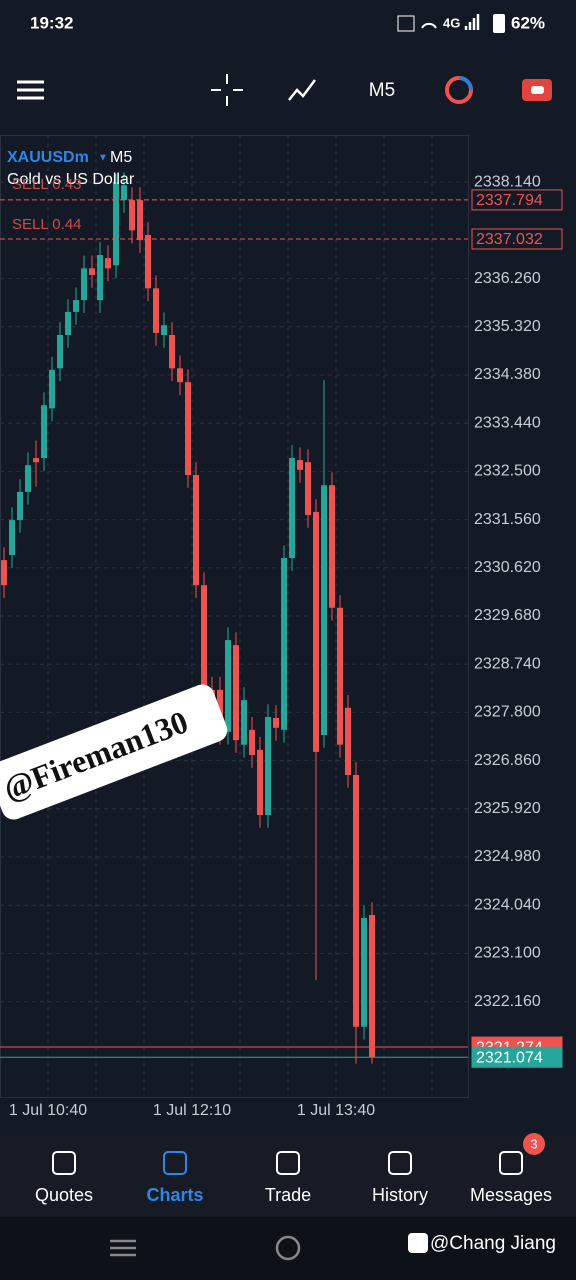  Describe the element at coordinates (507, 181) in the screenshot. I see `y-tick-label: 2338.140` at that location.